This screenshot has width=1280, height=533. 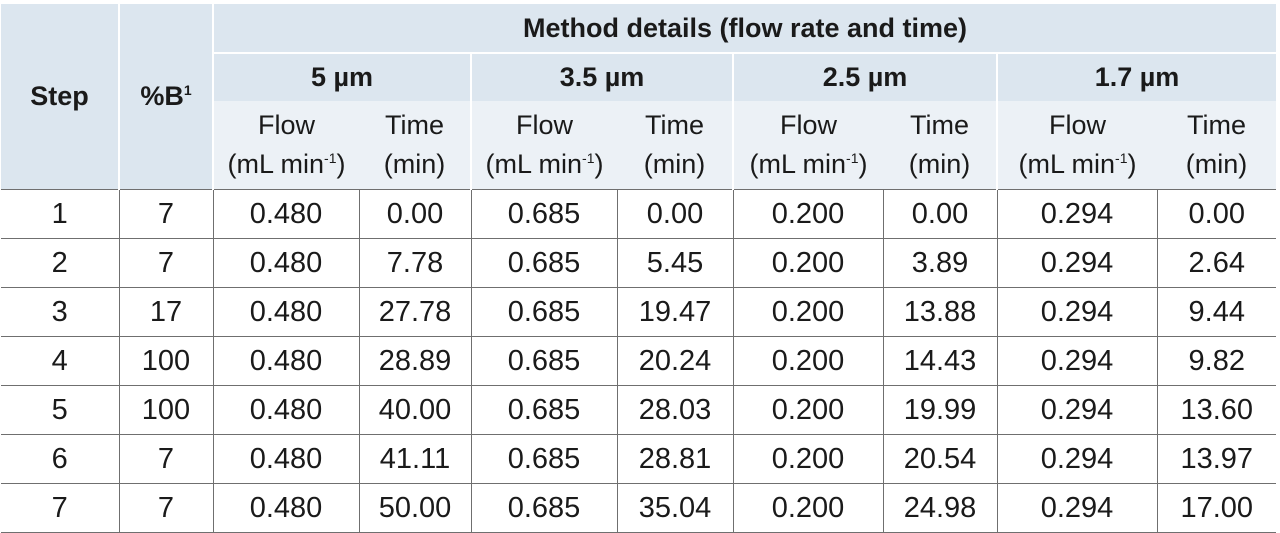 I want to click on step-cell: 4, so click(x=60, y=361).